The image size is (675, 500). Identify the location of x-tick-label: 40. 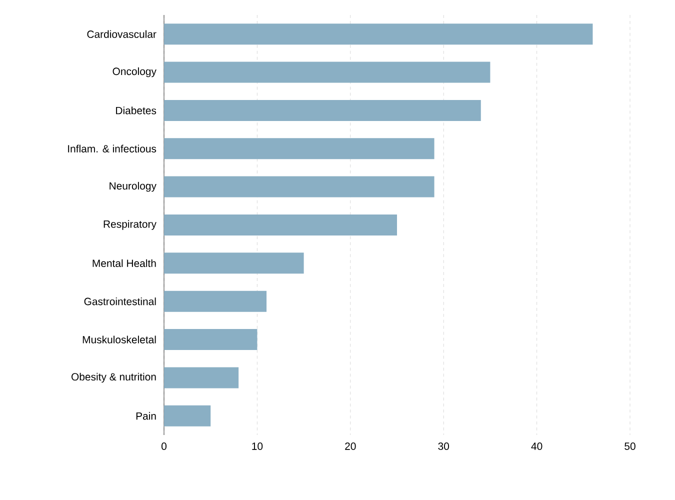
(536, 446).